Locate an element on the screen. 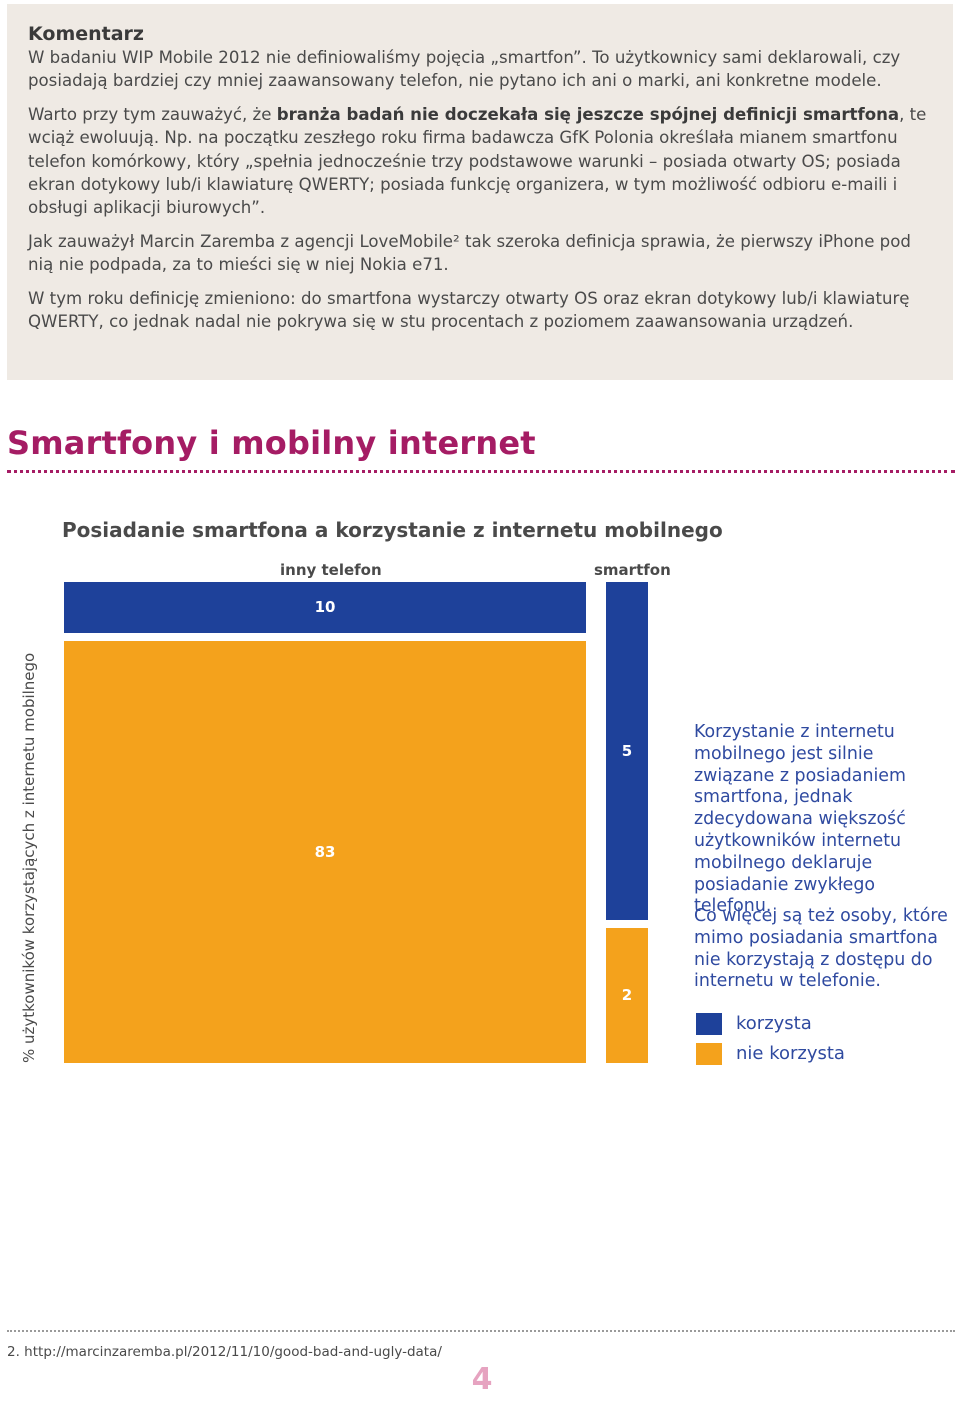 The width and height of the screenshot is (960, 1402). category-label-smartfon: smartfon is located at coordinates (632, 570).